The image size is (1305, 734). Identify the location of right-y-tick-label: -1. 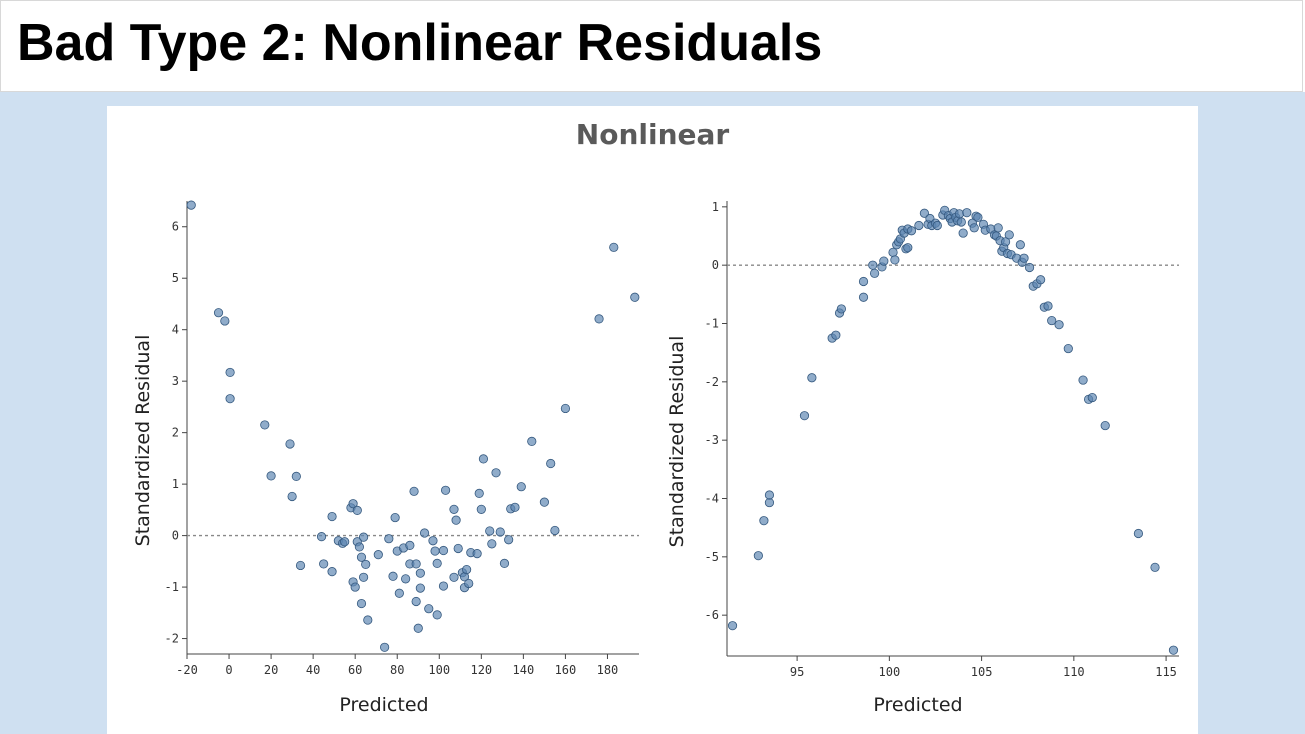
(712, 324).